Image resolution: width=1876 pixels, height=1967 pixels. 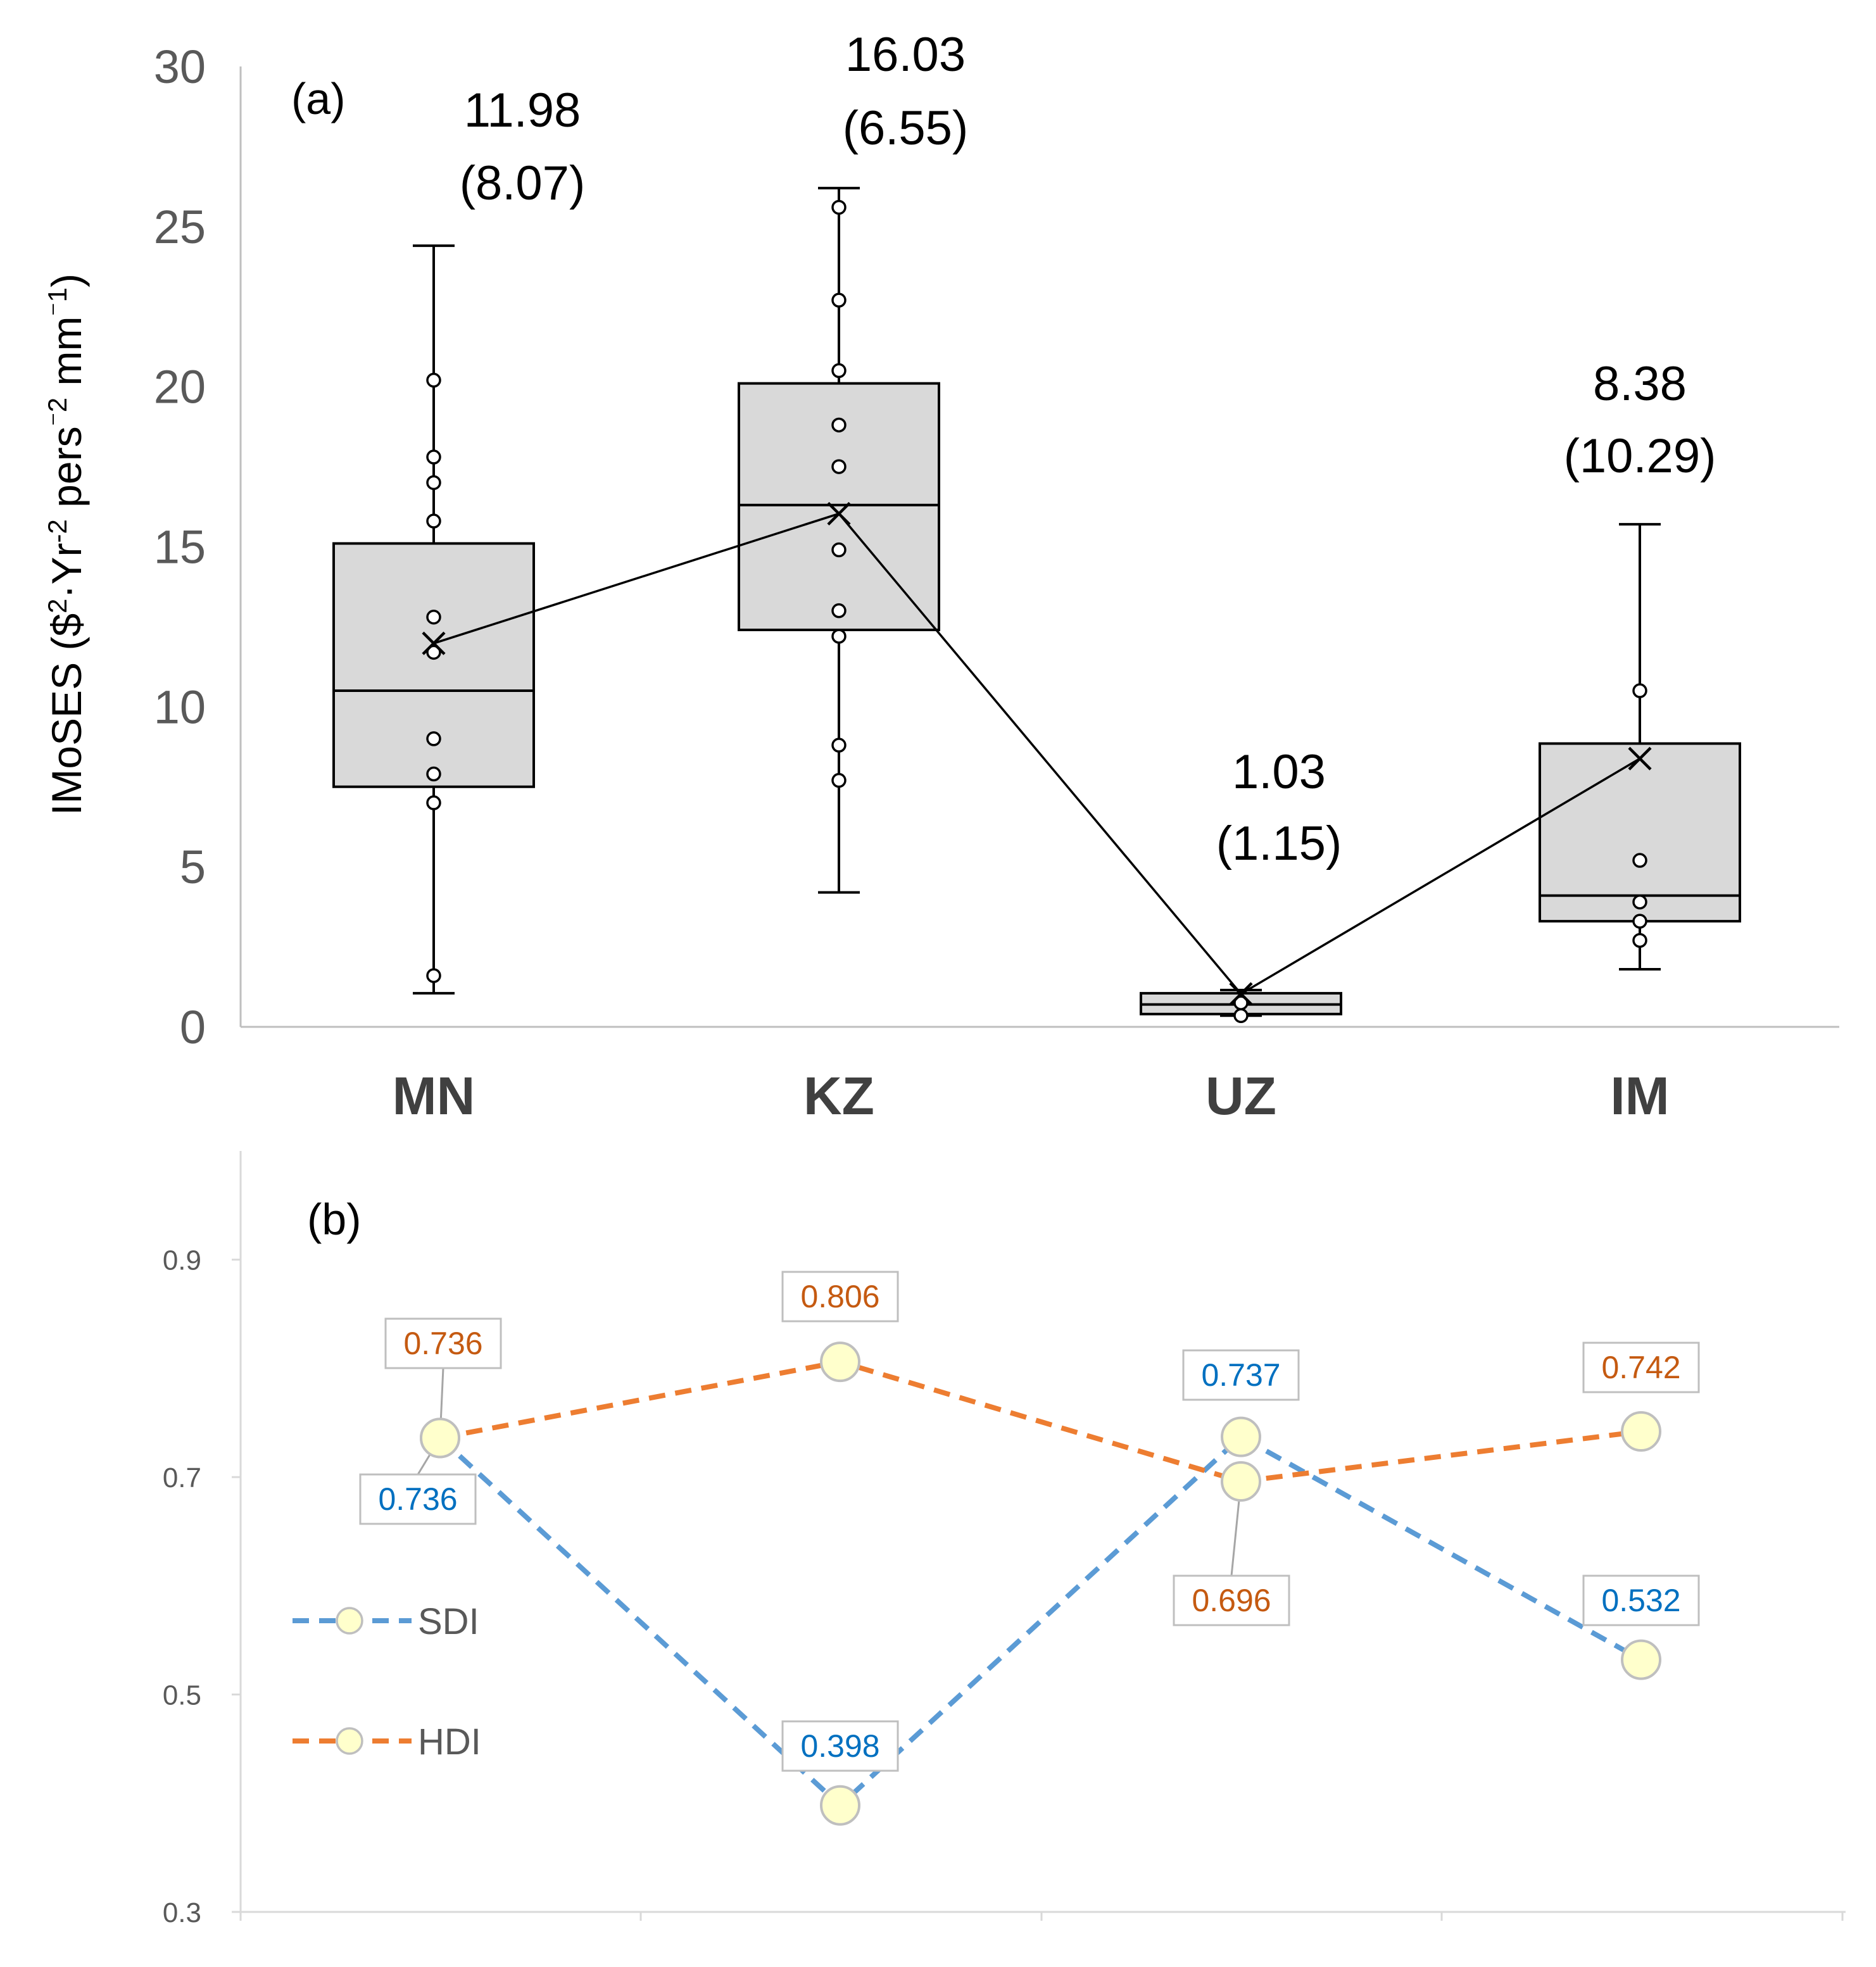 I want to click on mean-value-label: 8.38, so click(x=1640, y=384).